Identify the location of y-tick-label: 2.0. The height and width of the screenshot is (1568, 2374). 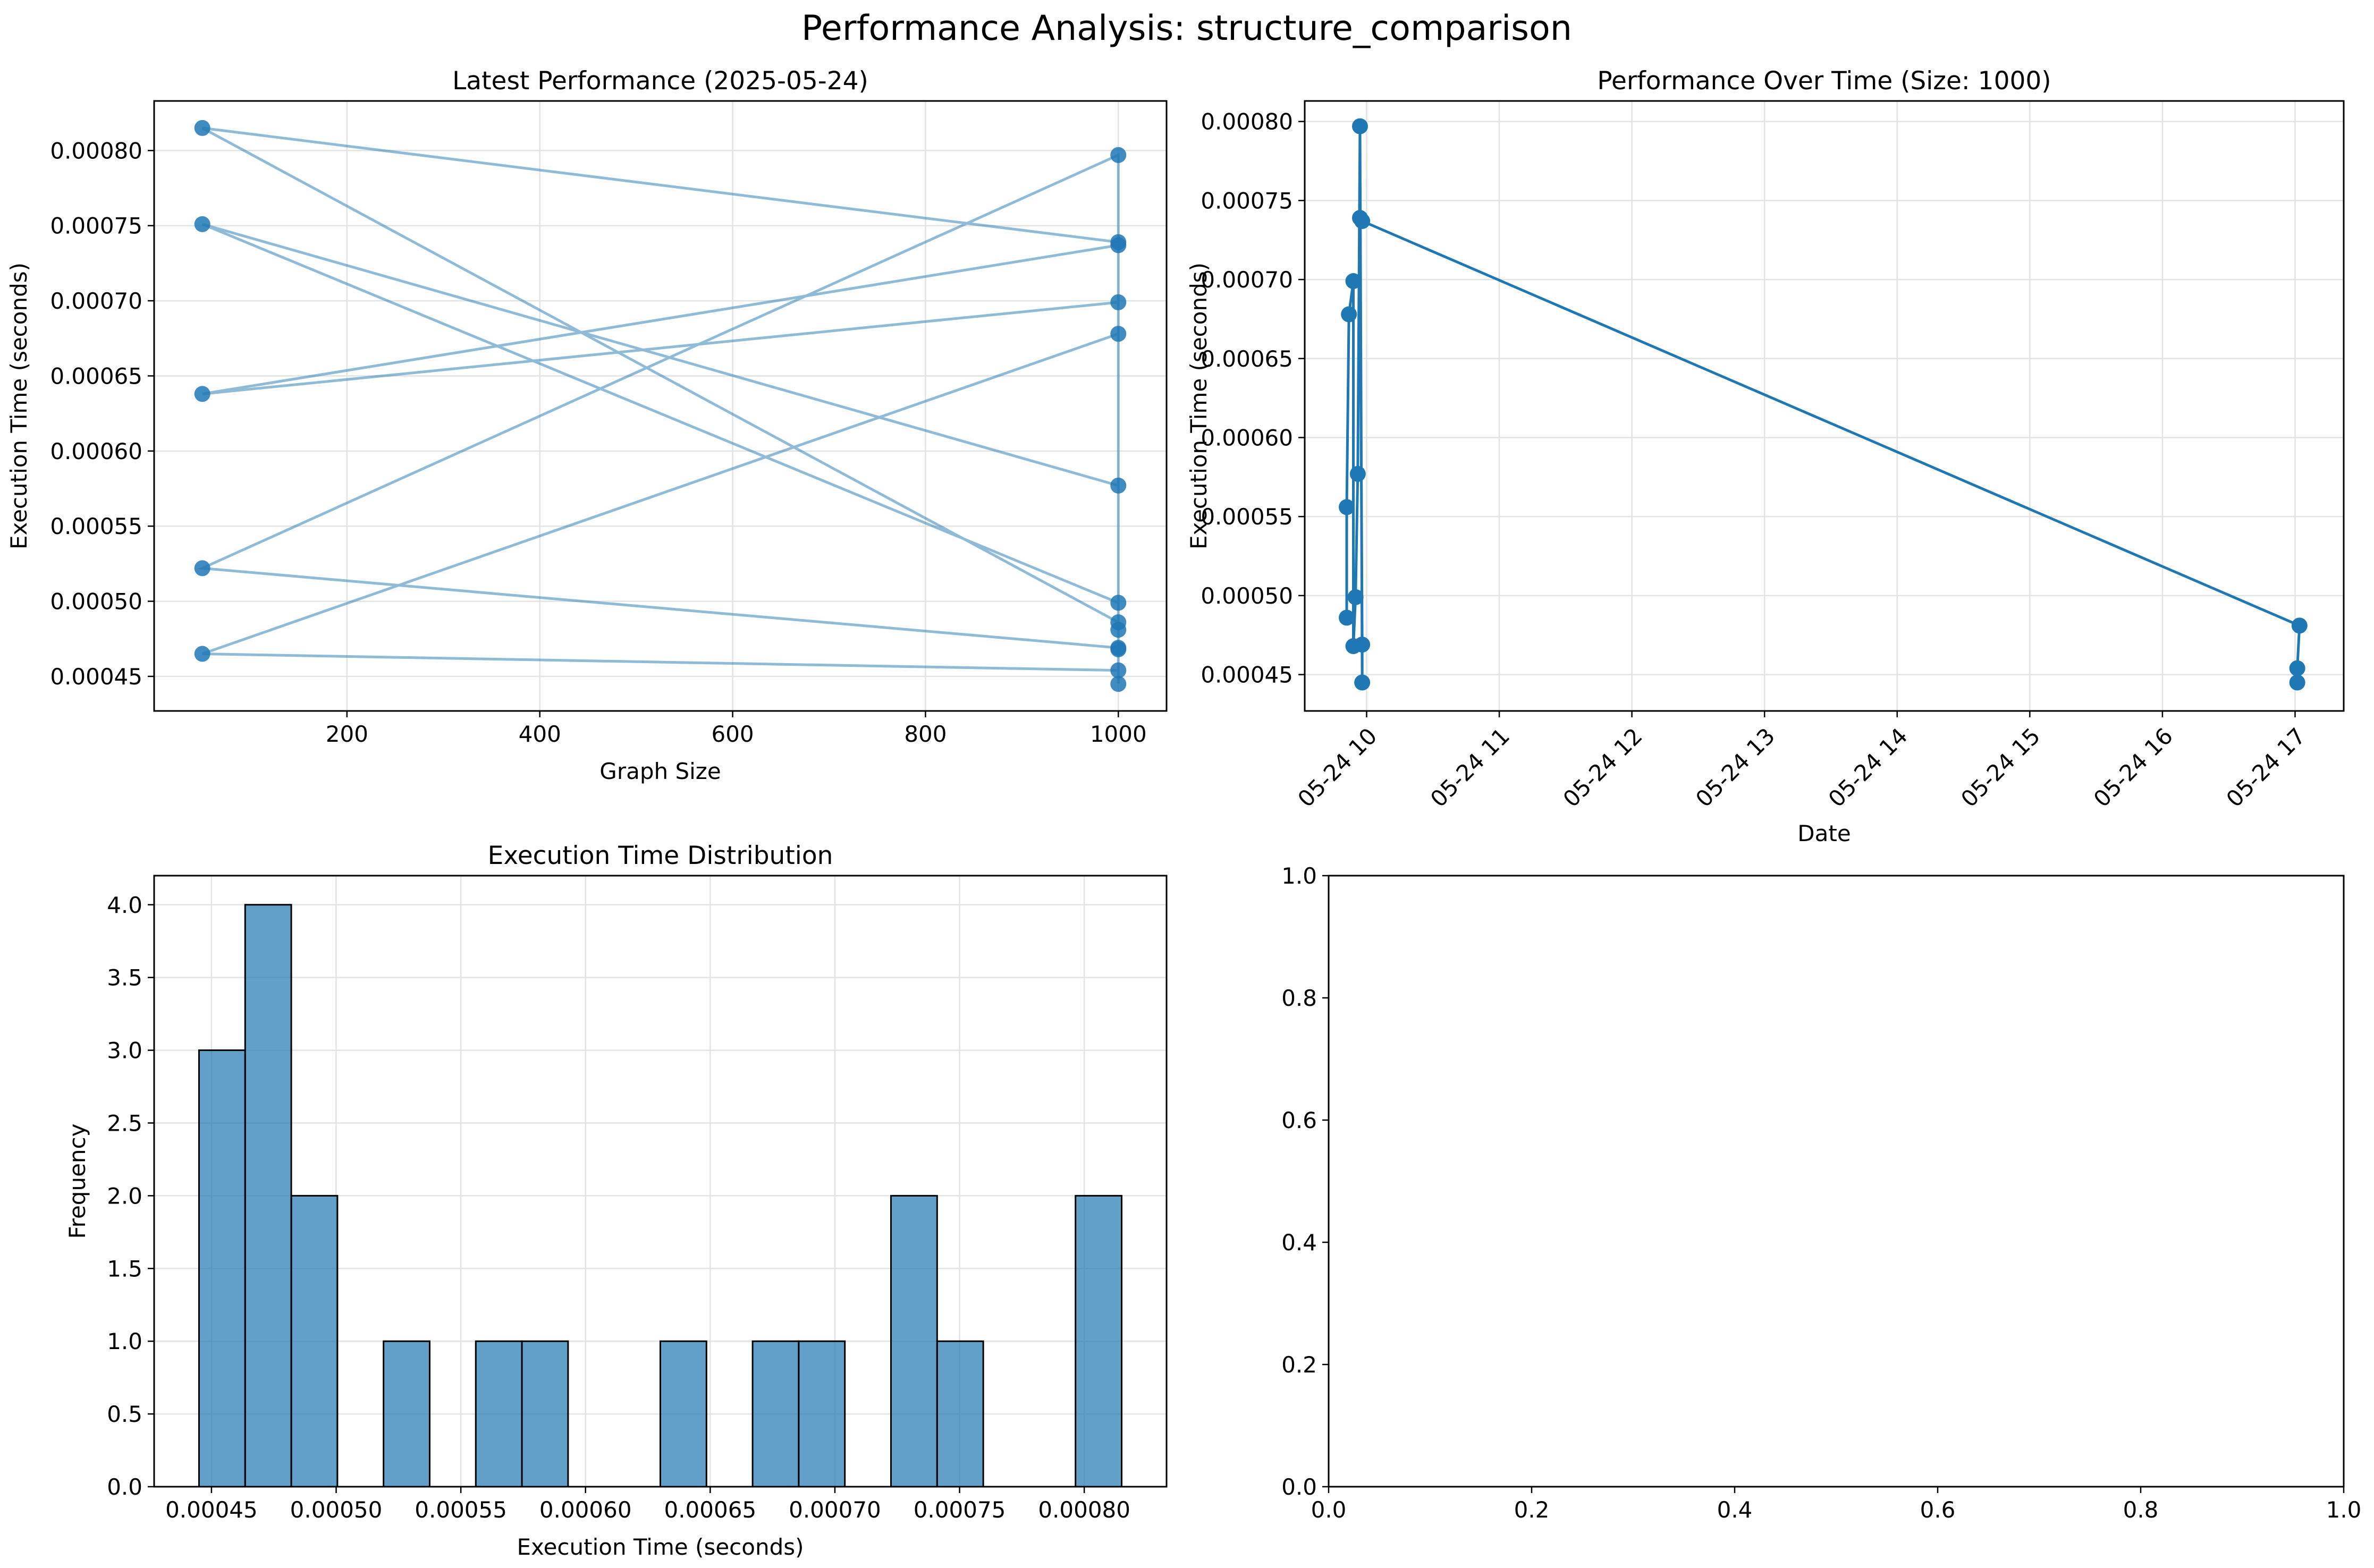
(124, 1196).